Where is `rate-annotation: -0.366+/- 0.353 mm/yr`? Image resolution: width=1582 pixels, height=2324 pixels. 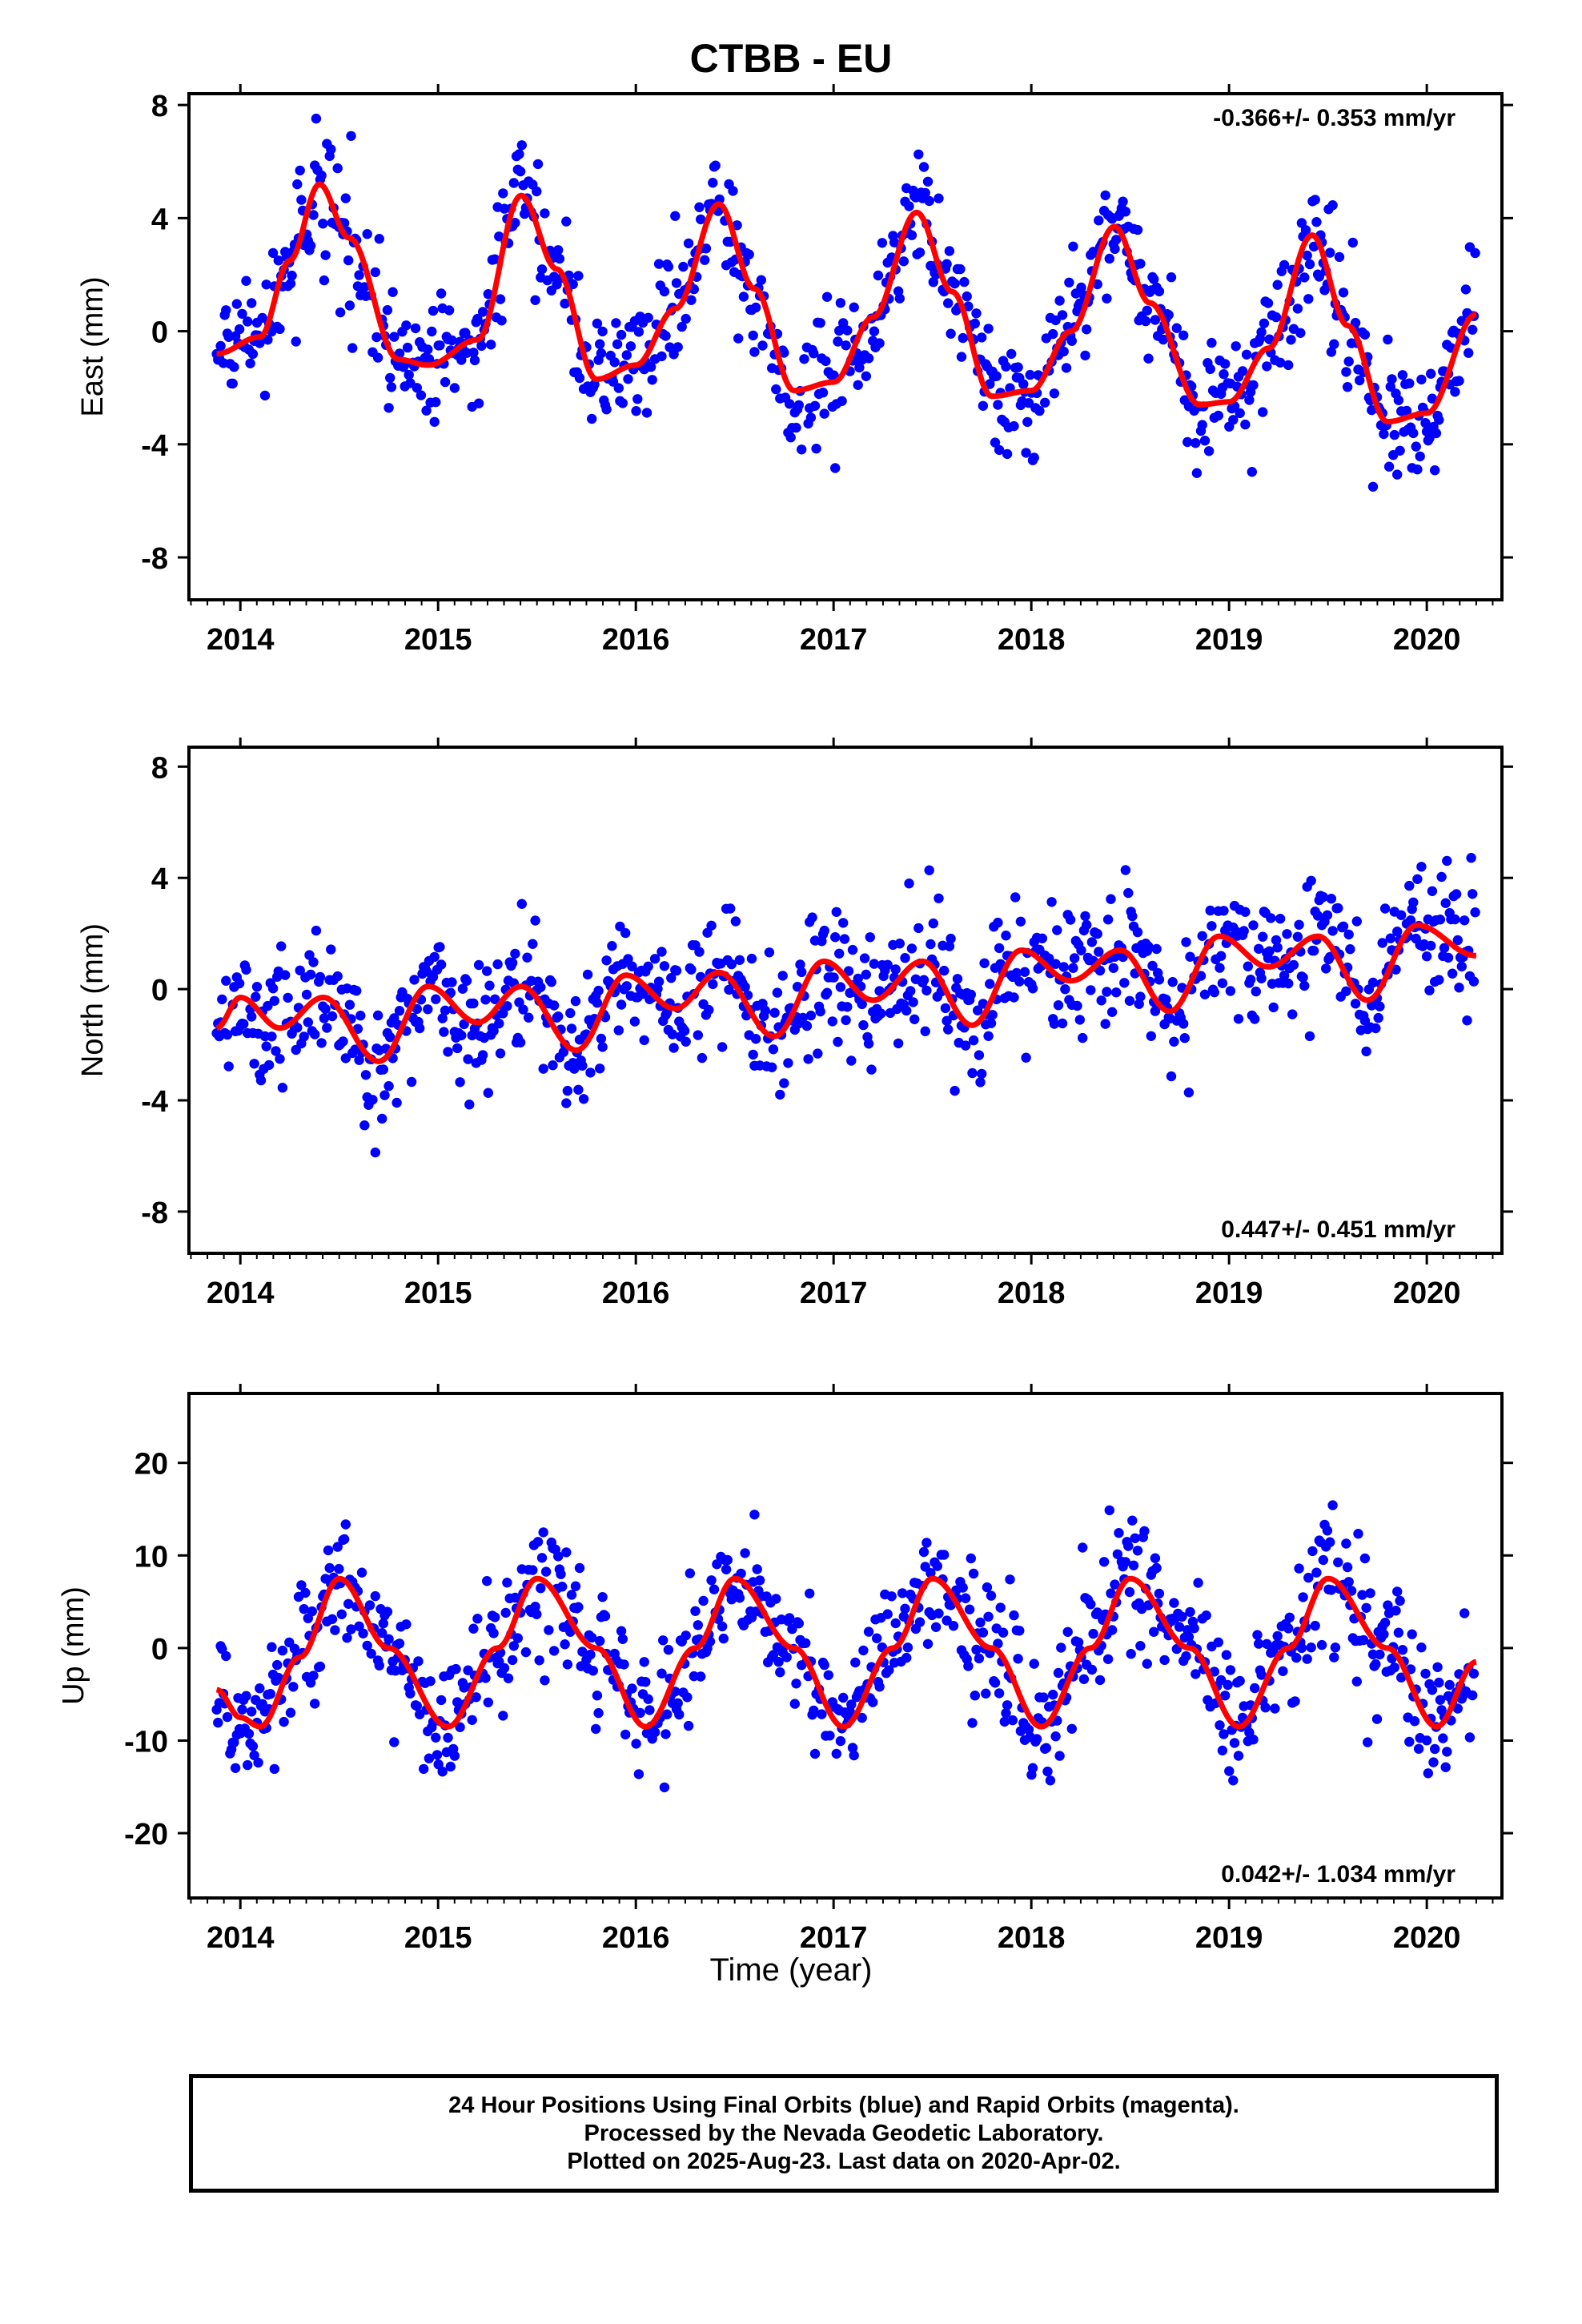
rate-annotation: -0.366+/- 0.353 mm/yr is located at coordinates (1334, 118).